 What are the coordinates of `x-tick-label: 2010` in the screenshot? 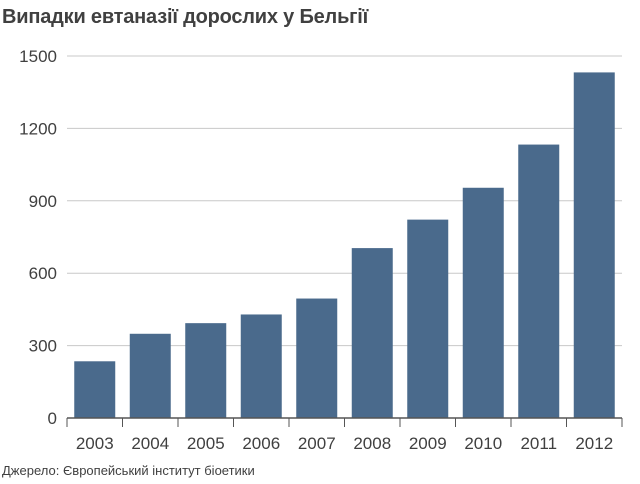 It's located at (483, 443).